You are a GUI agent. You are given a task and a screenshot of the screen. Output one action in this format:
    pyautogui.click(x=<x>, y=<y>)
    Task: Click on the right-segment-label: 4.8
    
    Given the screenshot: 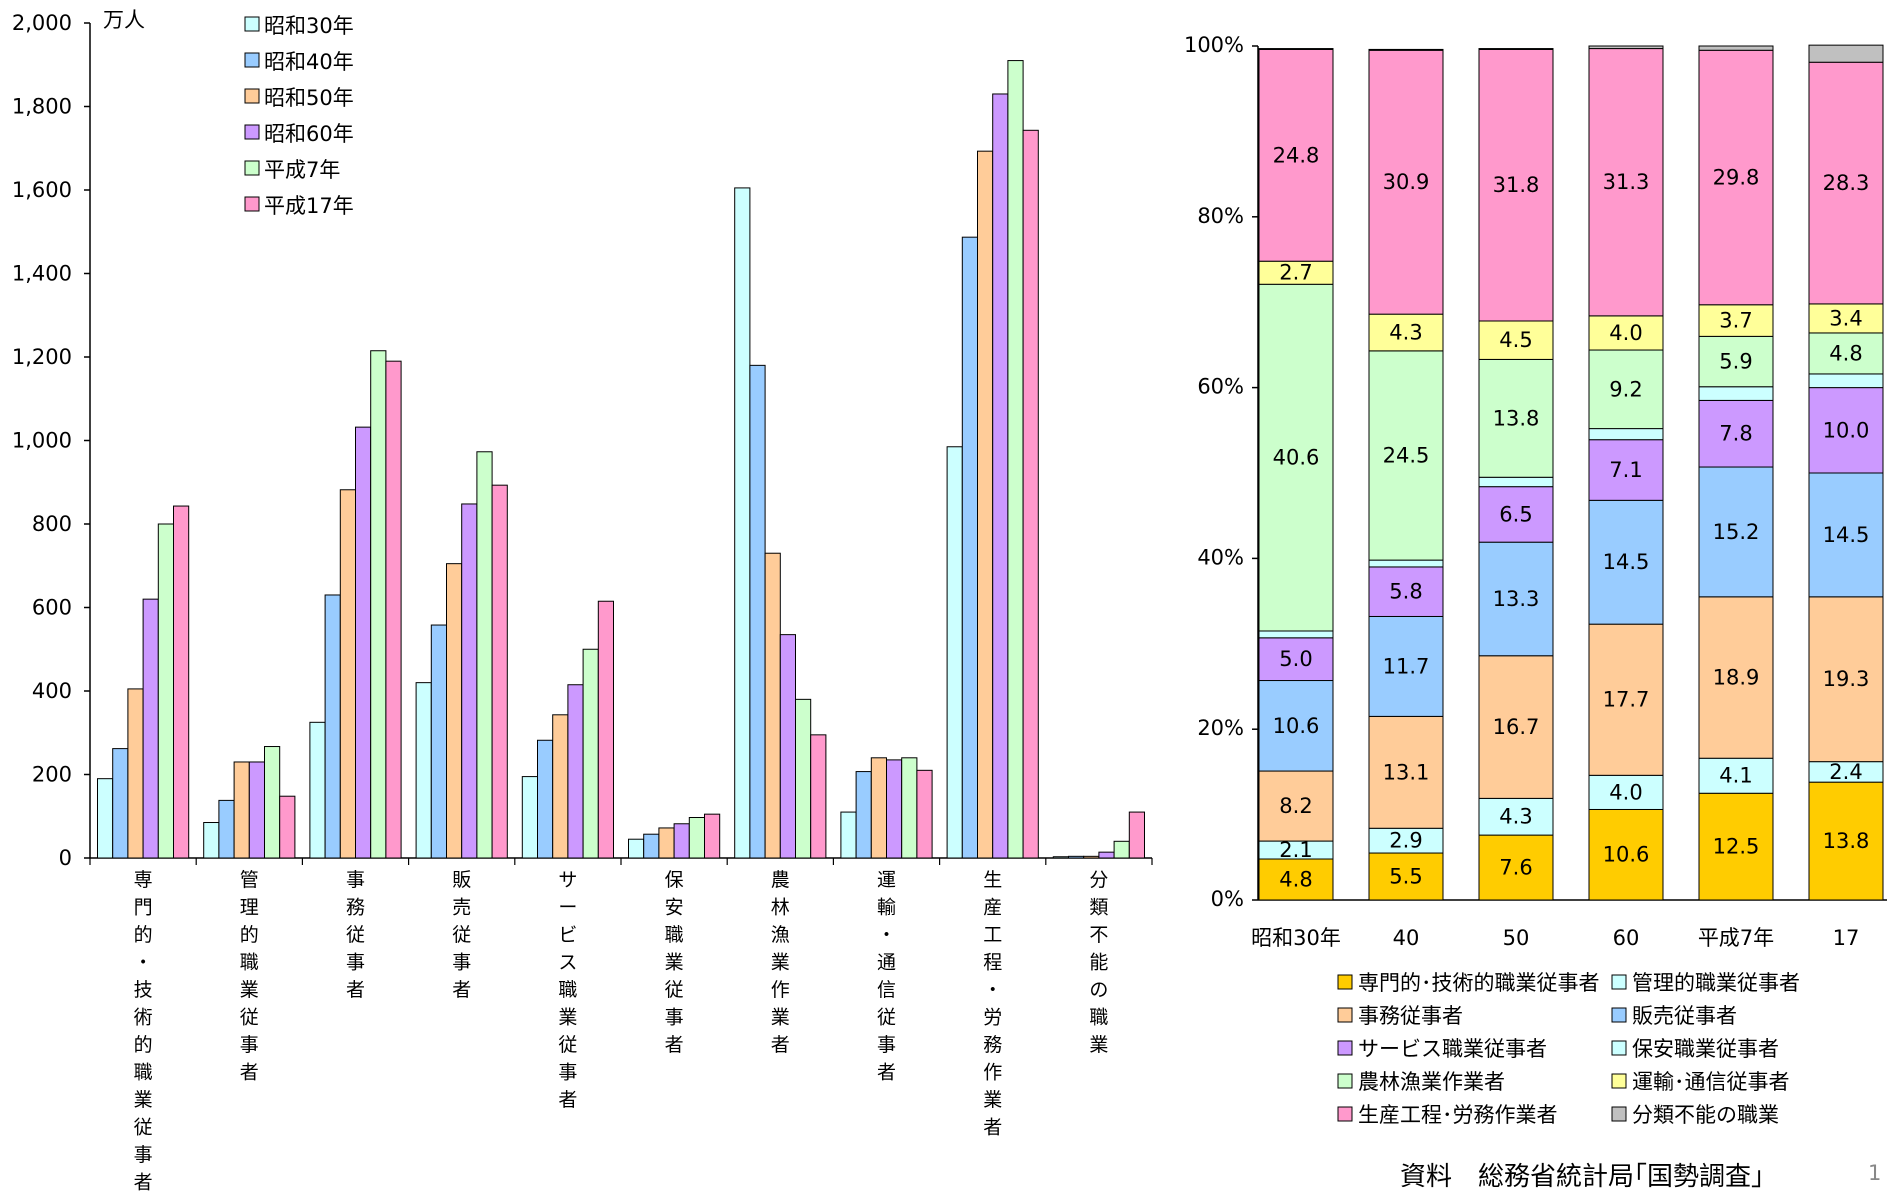 What is the action you would take?
    pyautogui.click(x=1295, y=880)
    